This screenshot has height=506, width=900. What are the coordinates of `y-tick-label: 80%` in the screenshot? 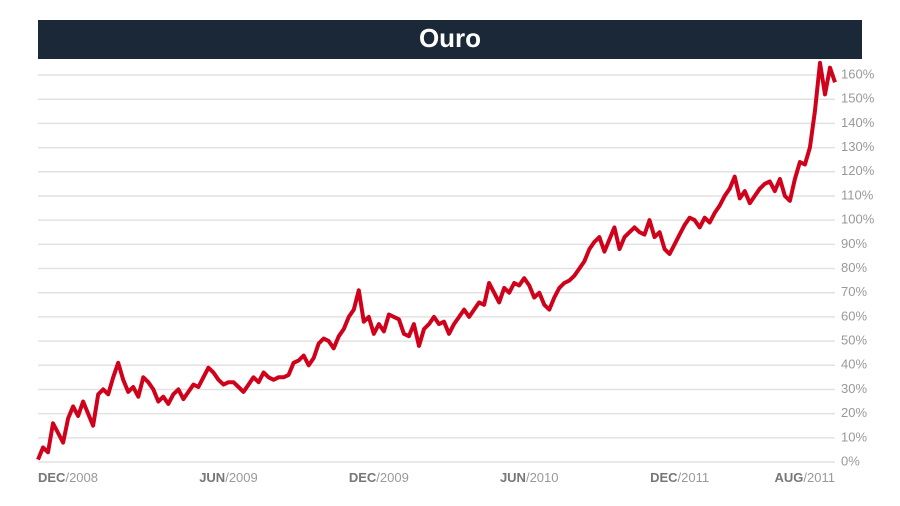 It's located at (854, 267).